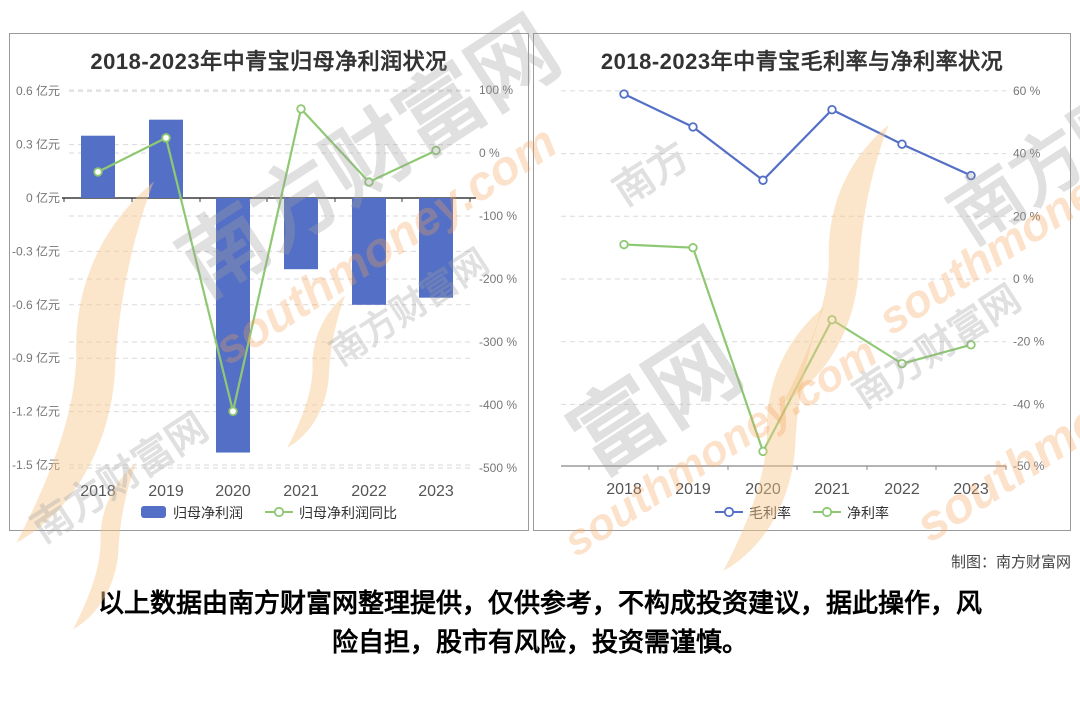 The image size is (1080, 720). Describe the element at coordinates (1027, 216) in the screenshot. I see `right-axis-tick-label: 20 %` at that location.